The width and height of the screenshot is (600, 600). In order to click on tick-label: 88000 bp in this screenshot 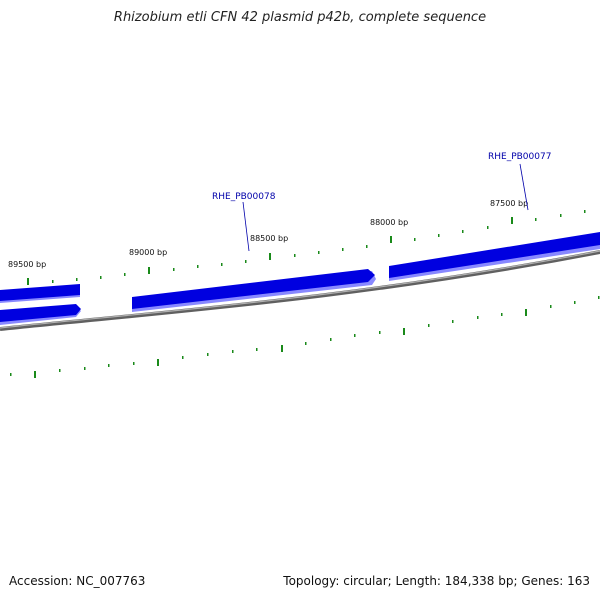, I will do `click(389, 222)`.